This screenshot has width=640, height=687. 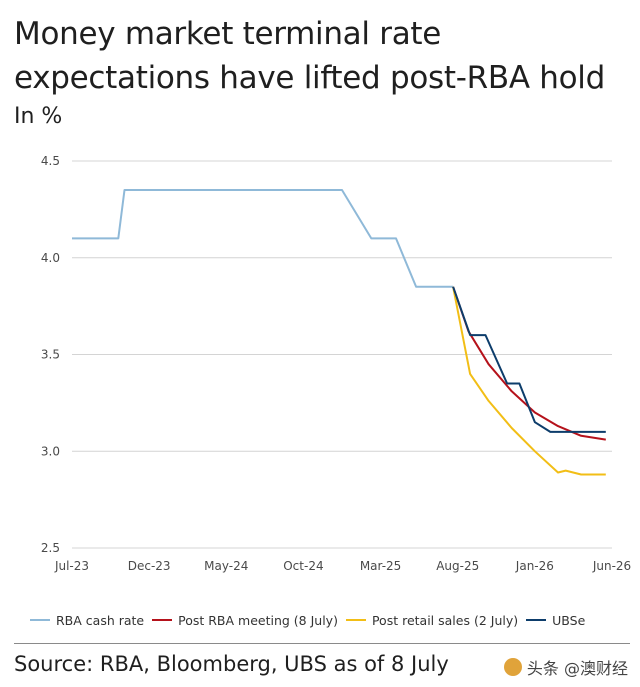 I want to click on x-tick-label: Jun-26, so click(x=611, y=566).